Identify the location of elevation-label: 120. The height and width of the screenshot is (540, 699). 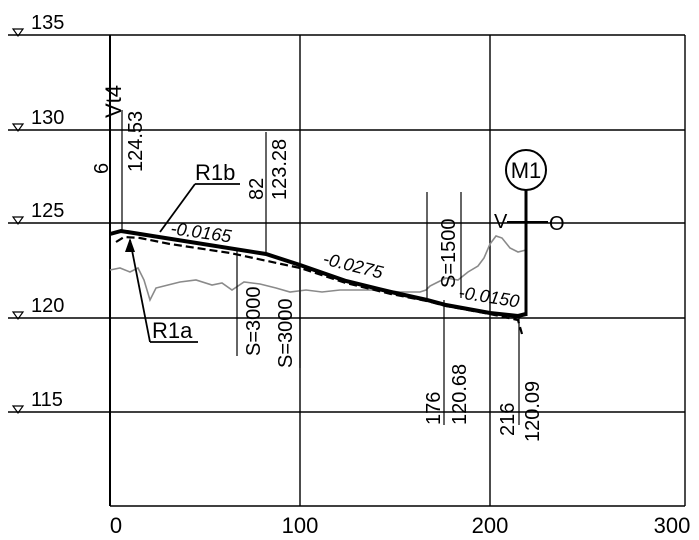
(47, 306).